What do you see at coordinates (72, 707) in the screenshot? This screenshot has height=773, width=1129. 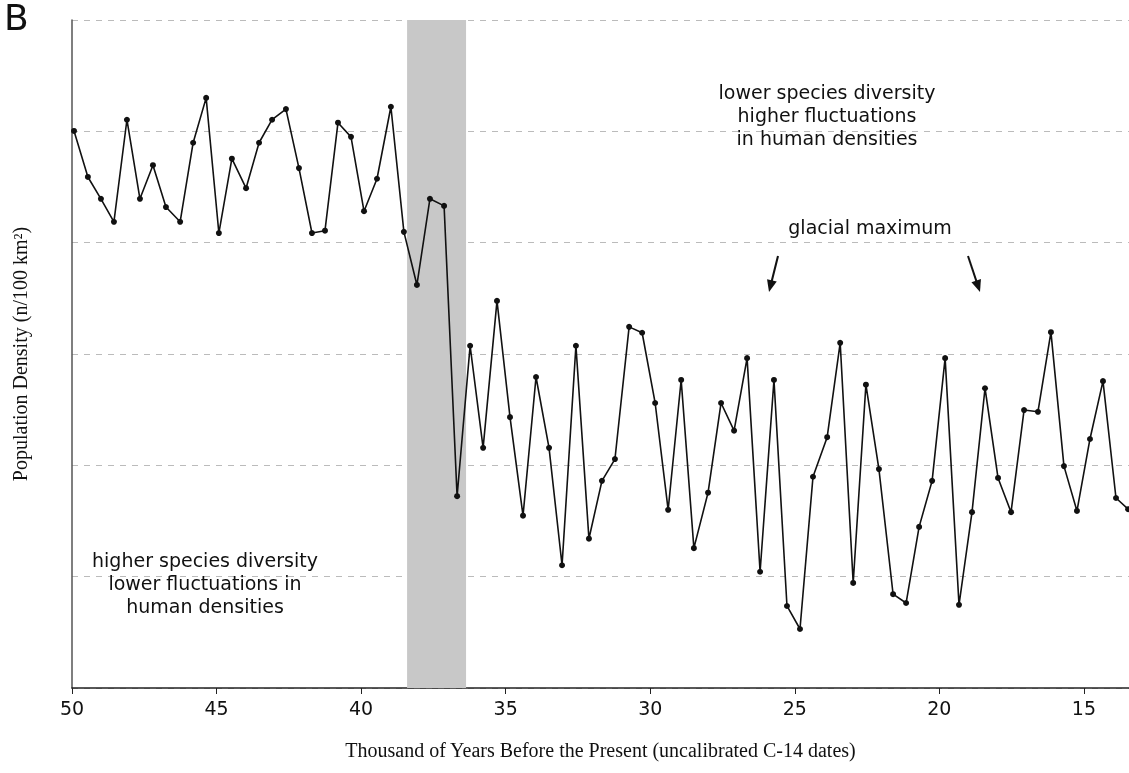 I see `x-tick-label: 50` at bounding box center [72, 707].